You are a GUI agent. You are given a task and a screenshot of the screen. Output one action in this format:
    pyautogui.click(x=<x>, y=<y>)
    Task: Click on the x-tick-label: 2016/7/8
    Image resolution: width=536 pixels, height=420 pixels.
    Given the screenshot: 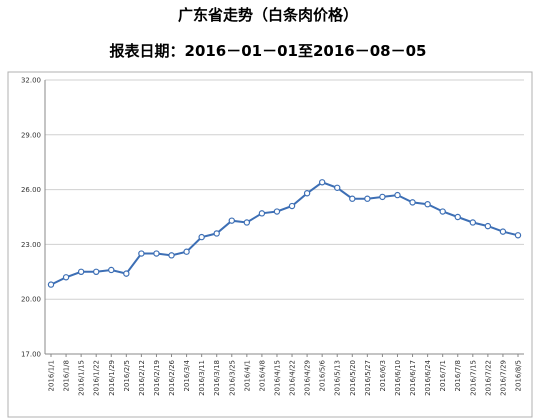 What is the action you would take?
    pyautogui.click(x=458, y=375)
    